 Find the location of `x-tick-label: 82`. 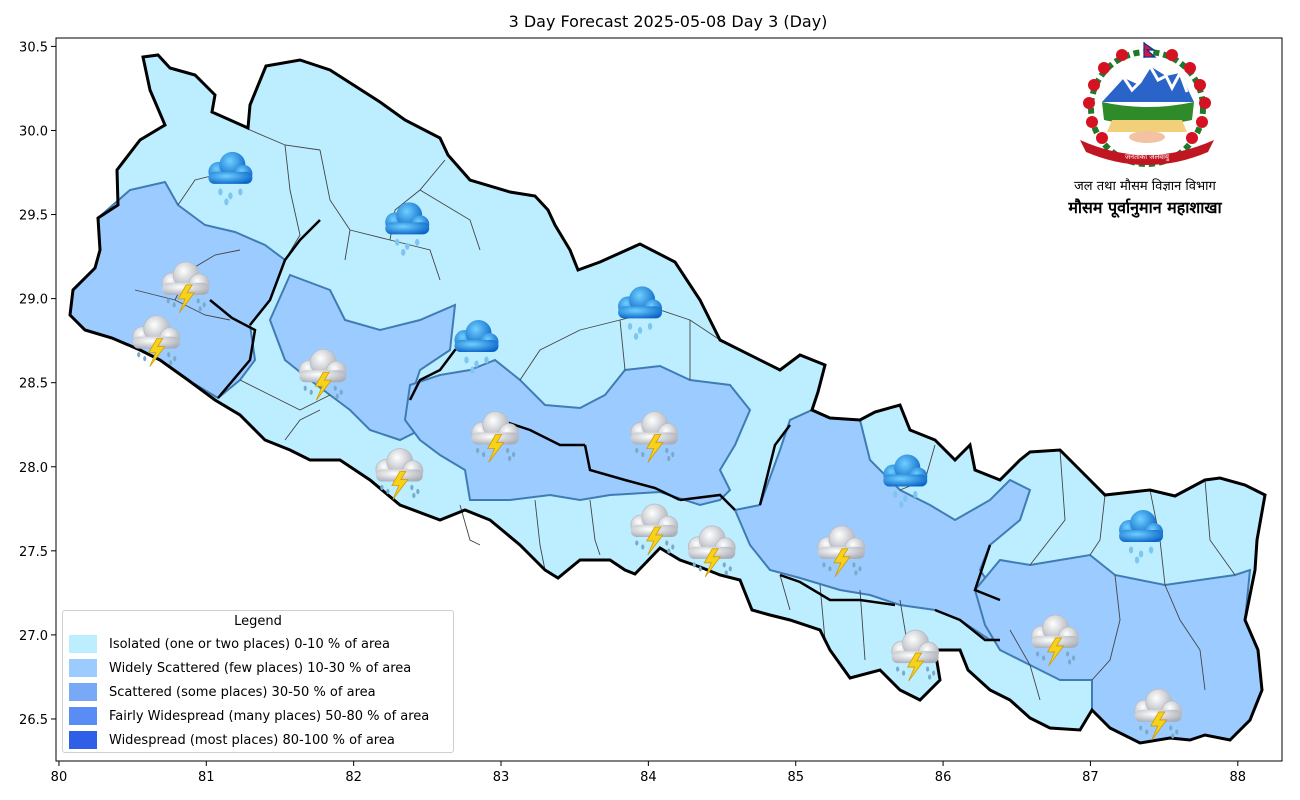

x-tick-label: 82 is located at coordinates (353, 777).